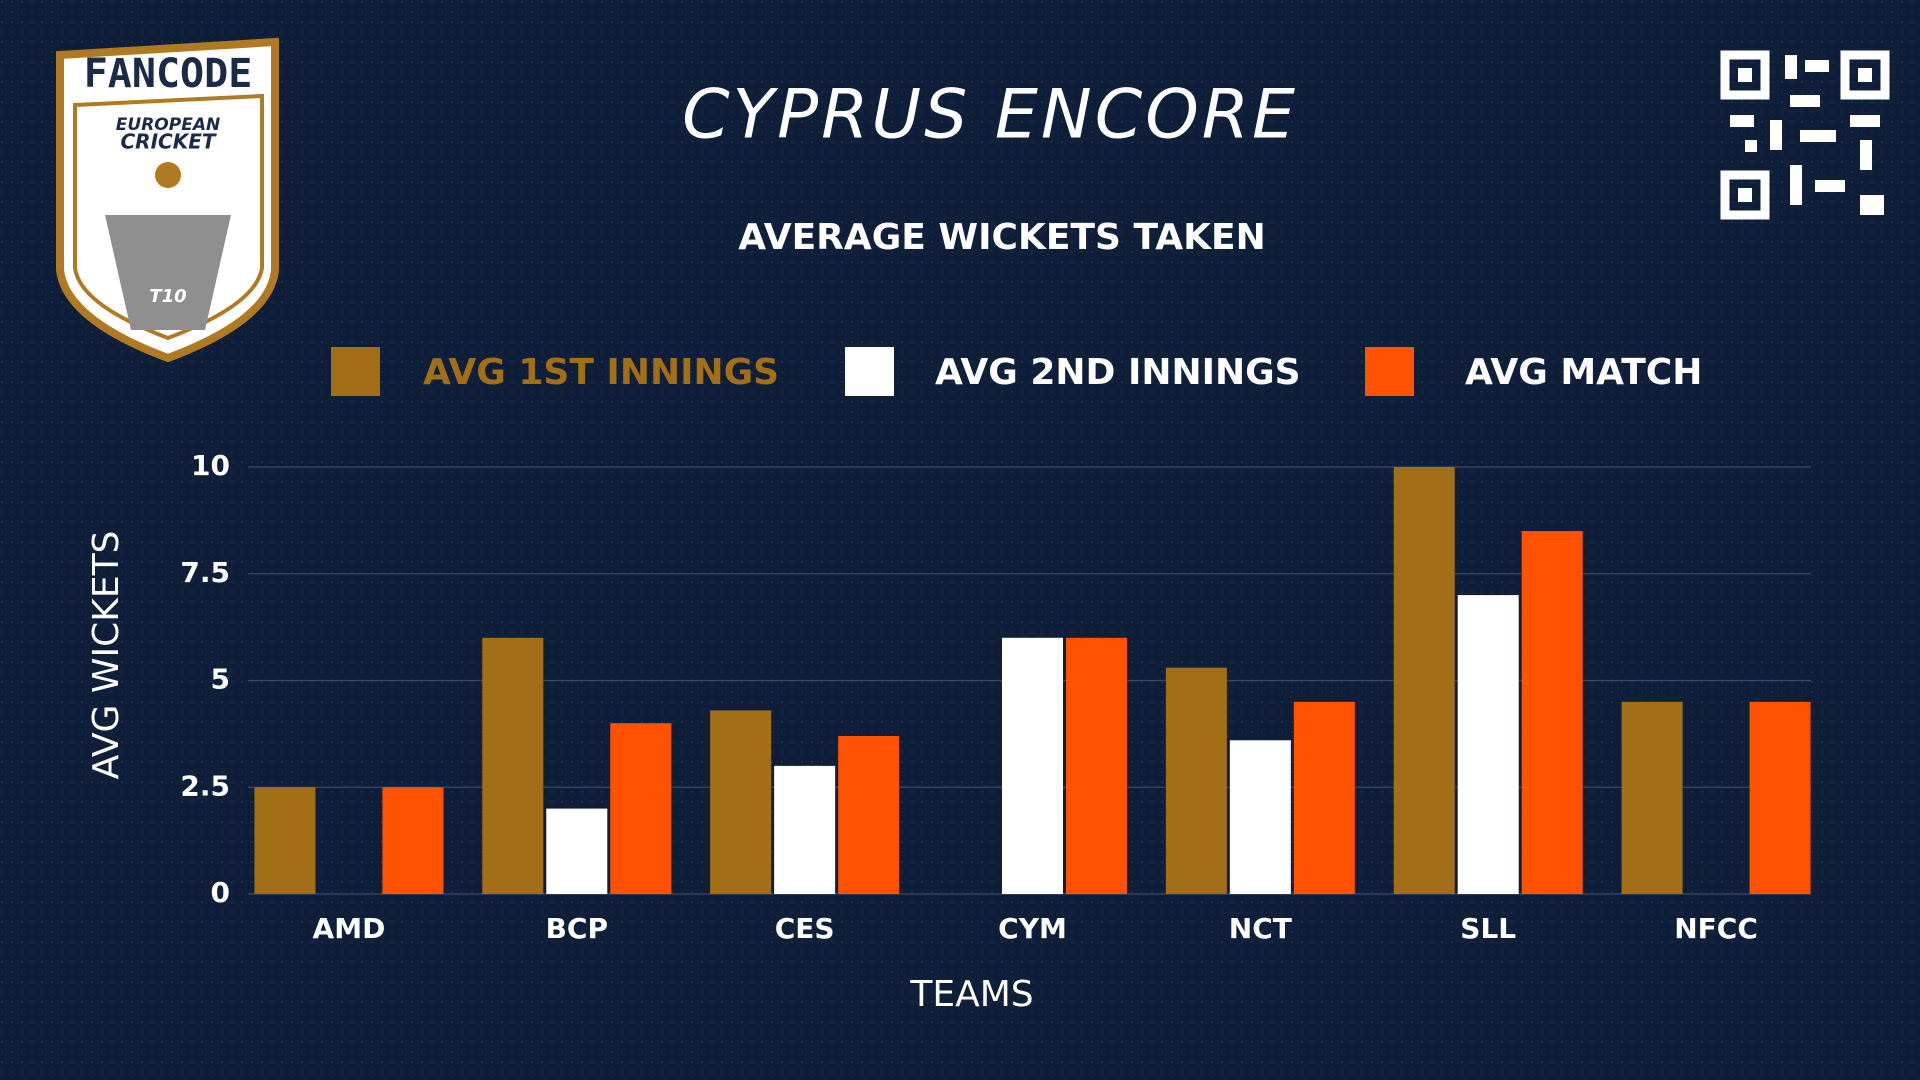  Describe the element at coordinates (205, 785) in the screenshot. I see `y-tick-label: 2.5` at that location.